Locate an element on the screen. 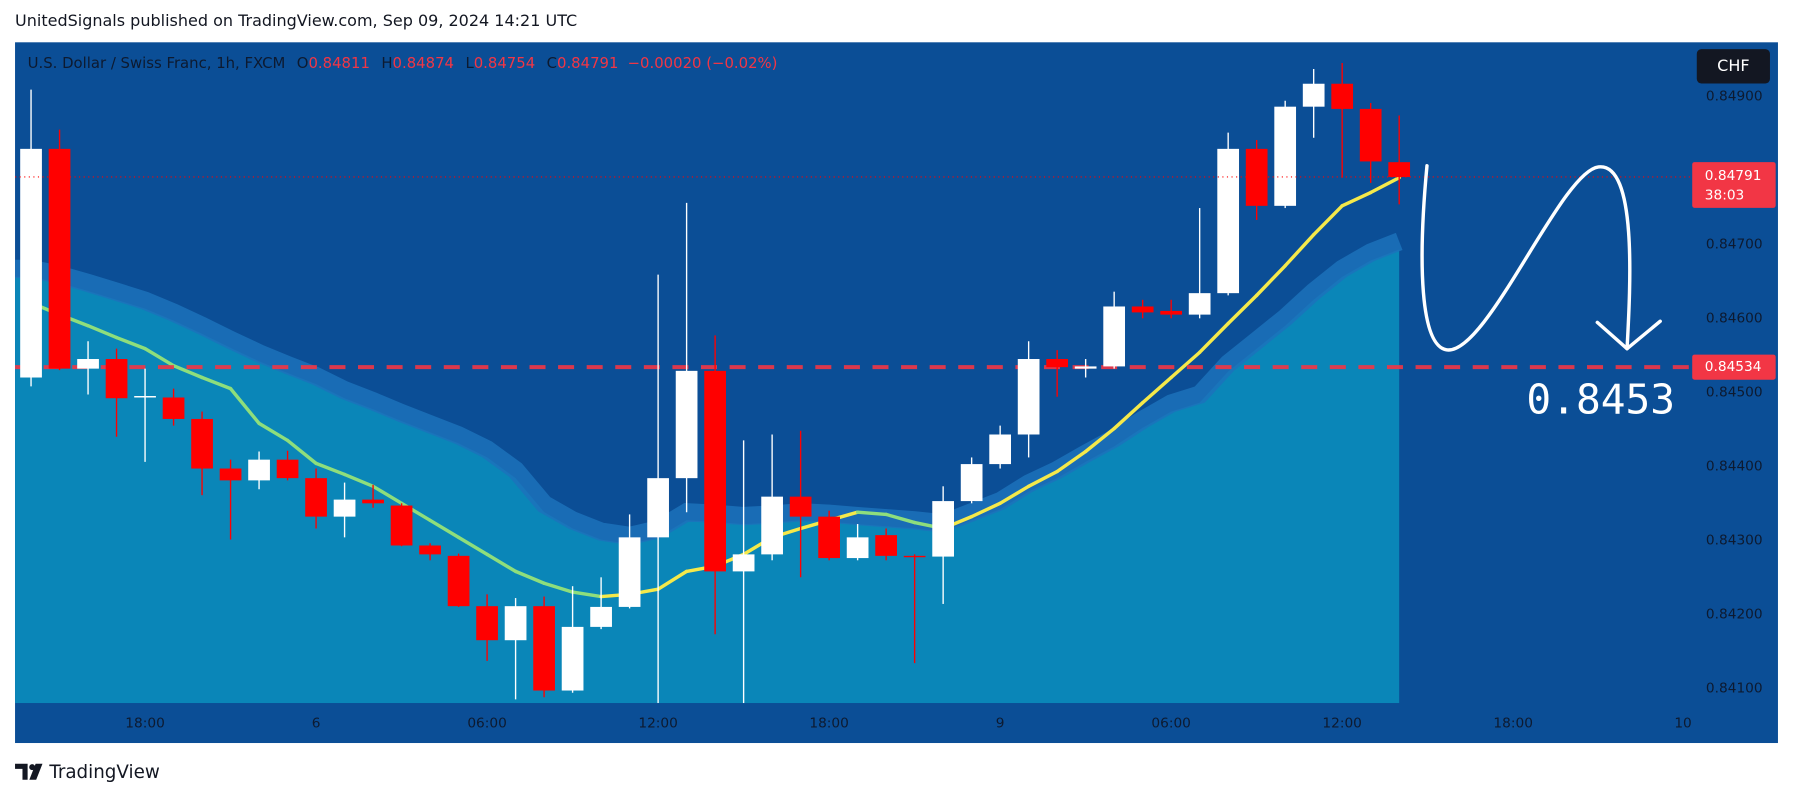 The image size is (1793, 798). last-price-label: 0.84791 is located at coordinates (1733, 176).